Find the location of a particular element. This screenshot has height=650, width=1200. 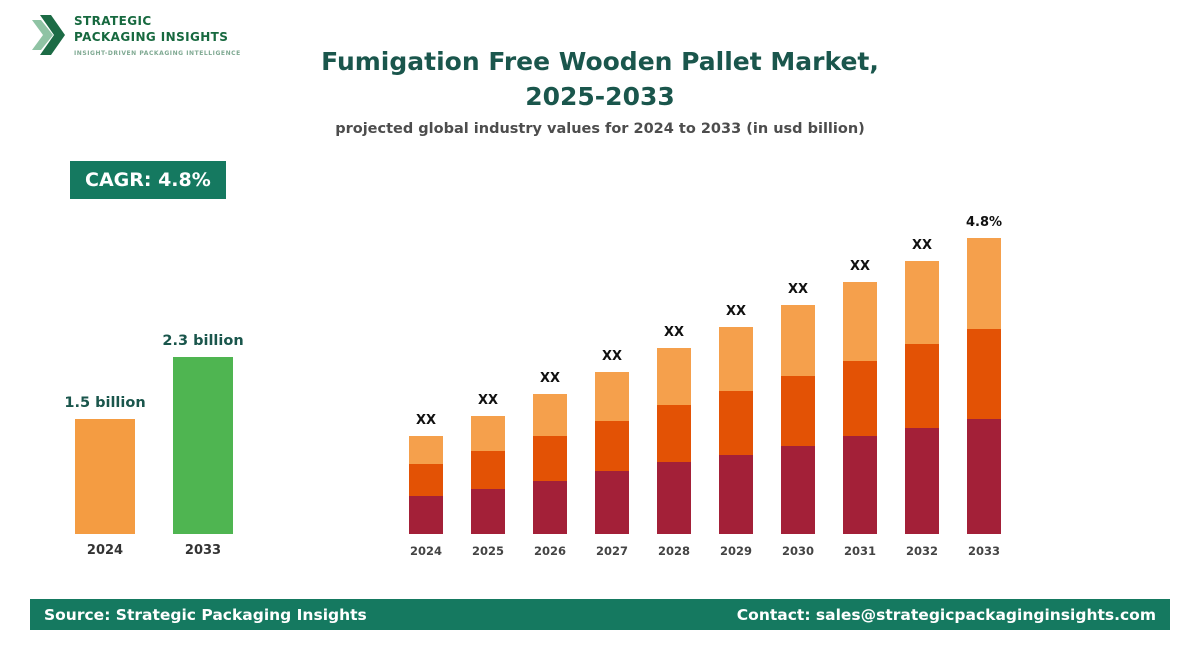

mini-bar-category: 2033 is located at coordinates (203, 550).